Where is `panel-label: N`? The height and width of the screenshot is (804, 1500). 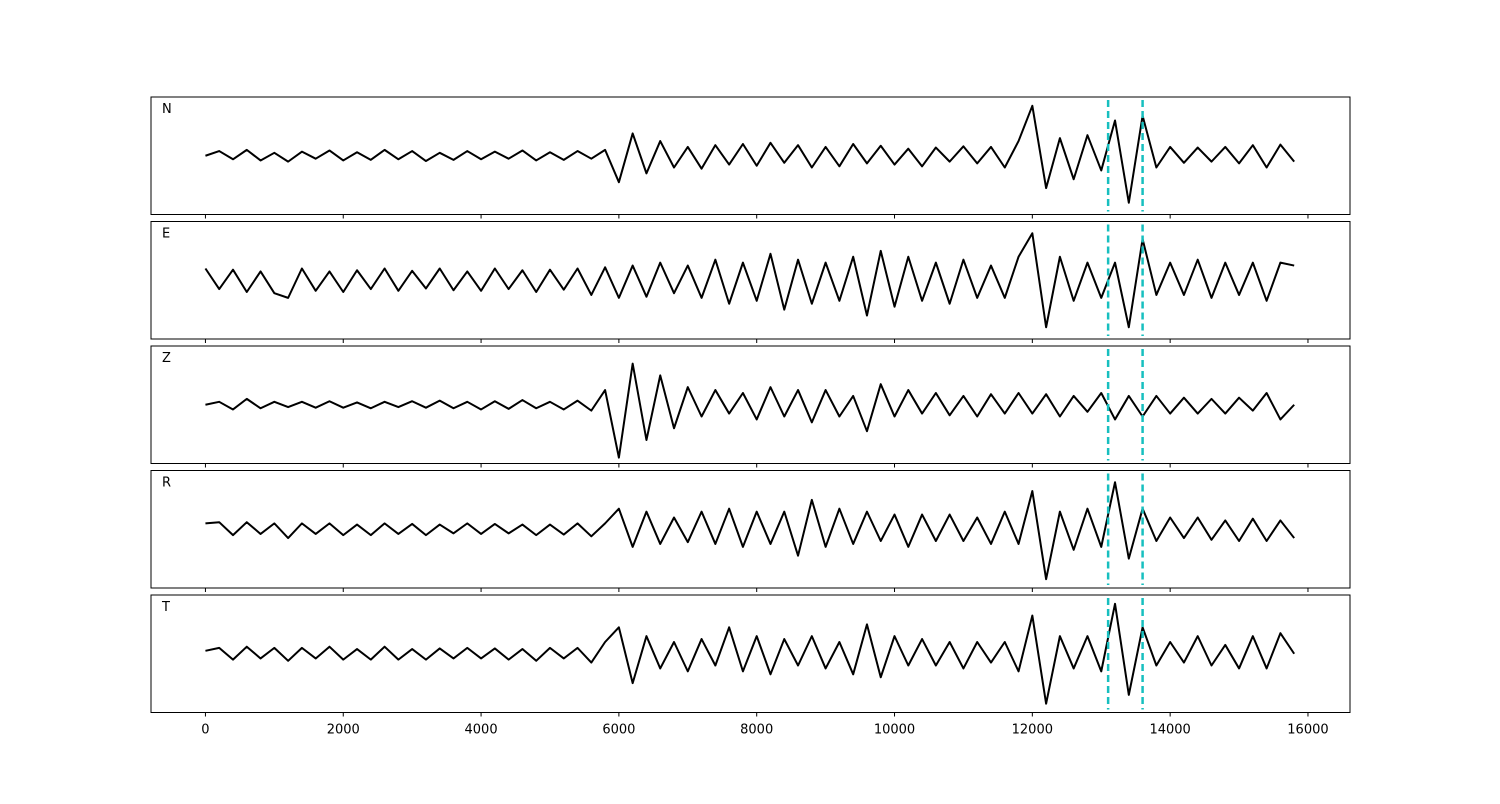 panel-label: N is located at coordinates (167, 109).